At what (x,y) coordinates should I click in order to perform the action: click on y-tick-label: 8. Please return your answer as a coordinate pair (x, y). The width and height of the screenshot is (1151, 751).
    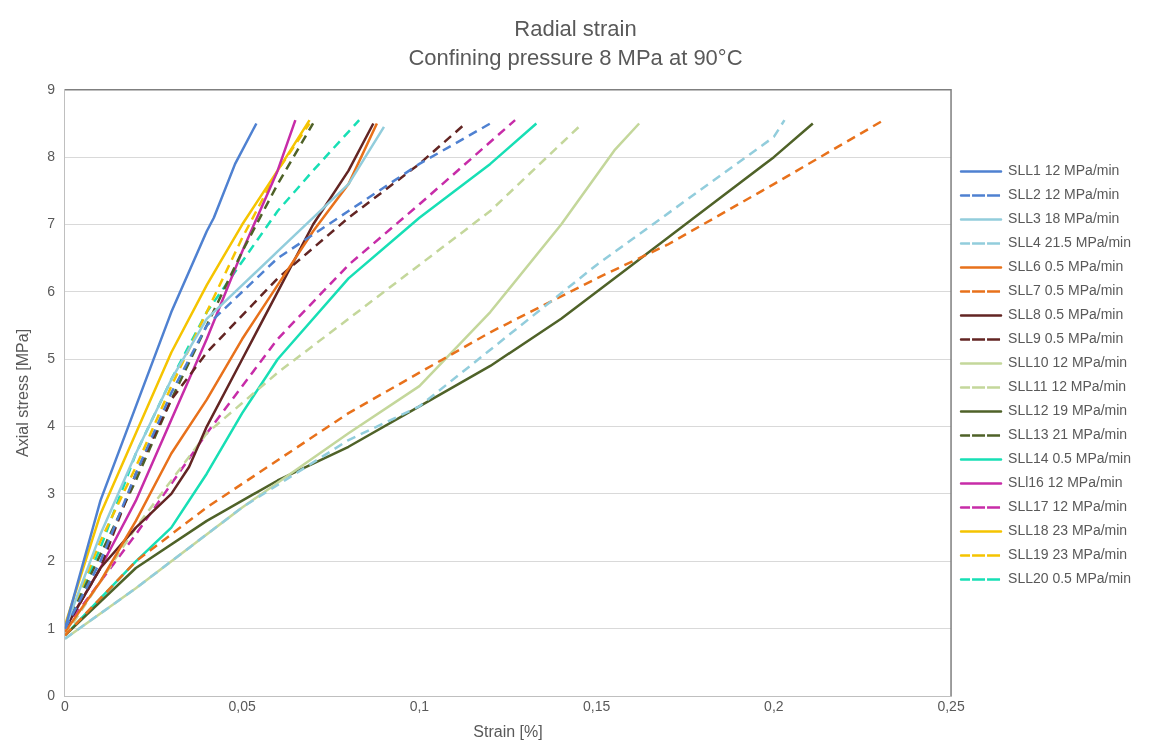
    Looking at the image, I should click on (51, 156).